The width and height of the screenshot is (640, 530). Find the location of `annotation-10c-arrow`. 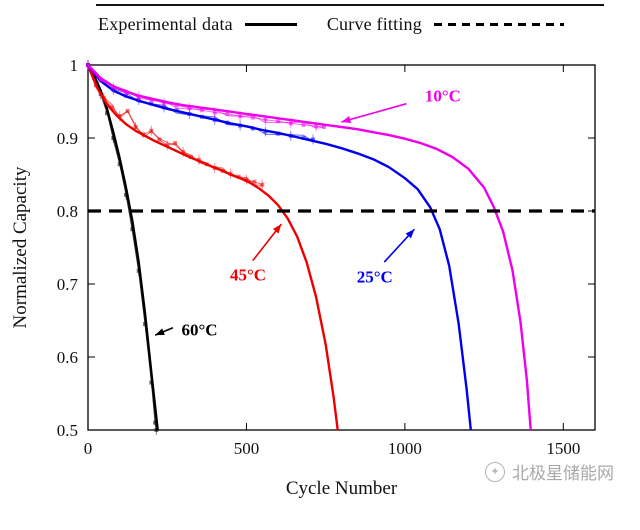

annotation-10c-arrow is located at coordinates (374, 112).